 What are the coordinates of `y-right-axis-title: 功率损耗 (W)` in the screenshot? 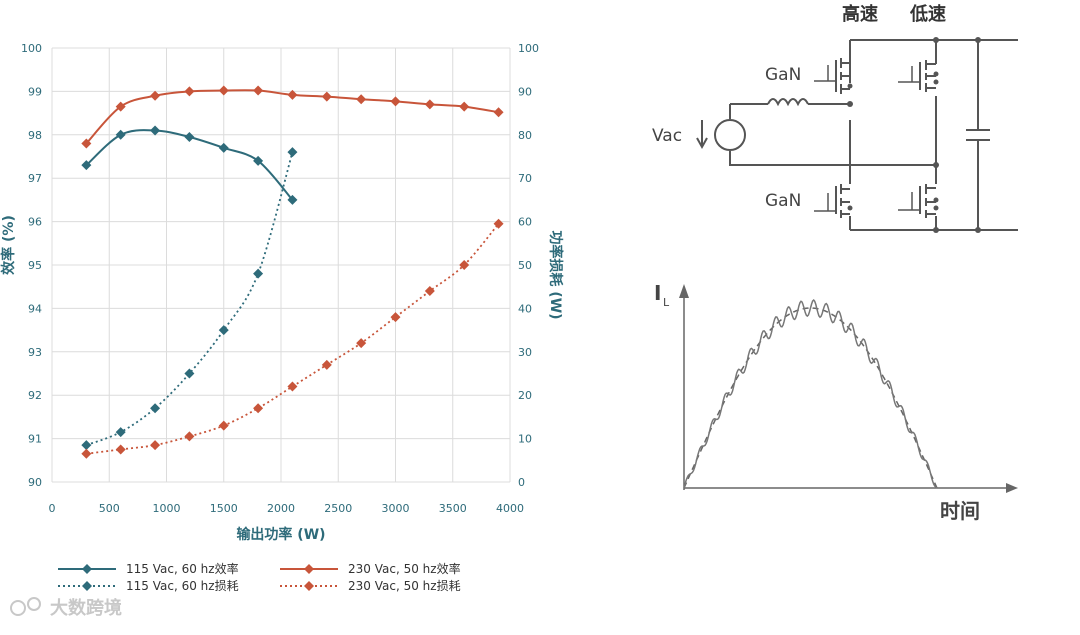 It's located at (555, 274).